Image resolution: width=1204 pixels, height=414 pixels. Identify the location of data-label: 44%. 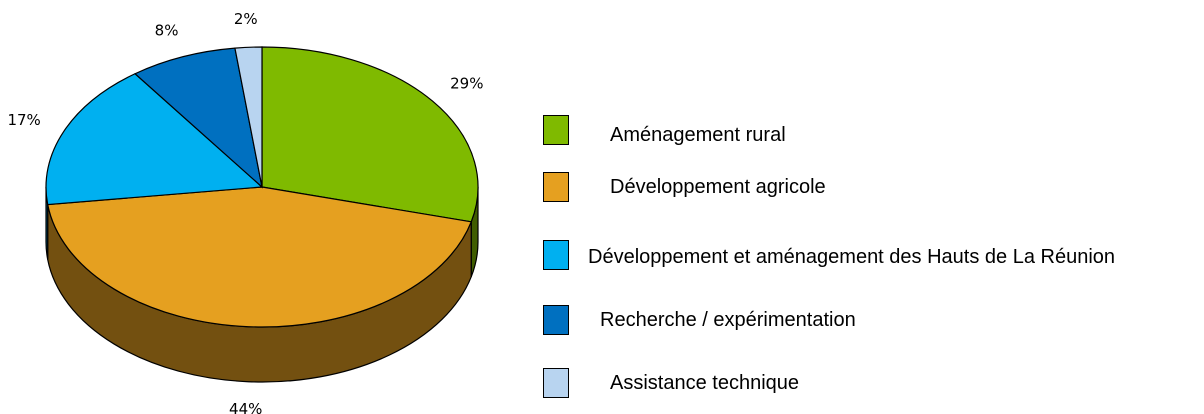
(245, 407).